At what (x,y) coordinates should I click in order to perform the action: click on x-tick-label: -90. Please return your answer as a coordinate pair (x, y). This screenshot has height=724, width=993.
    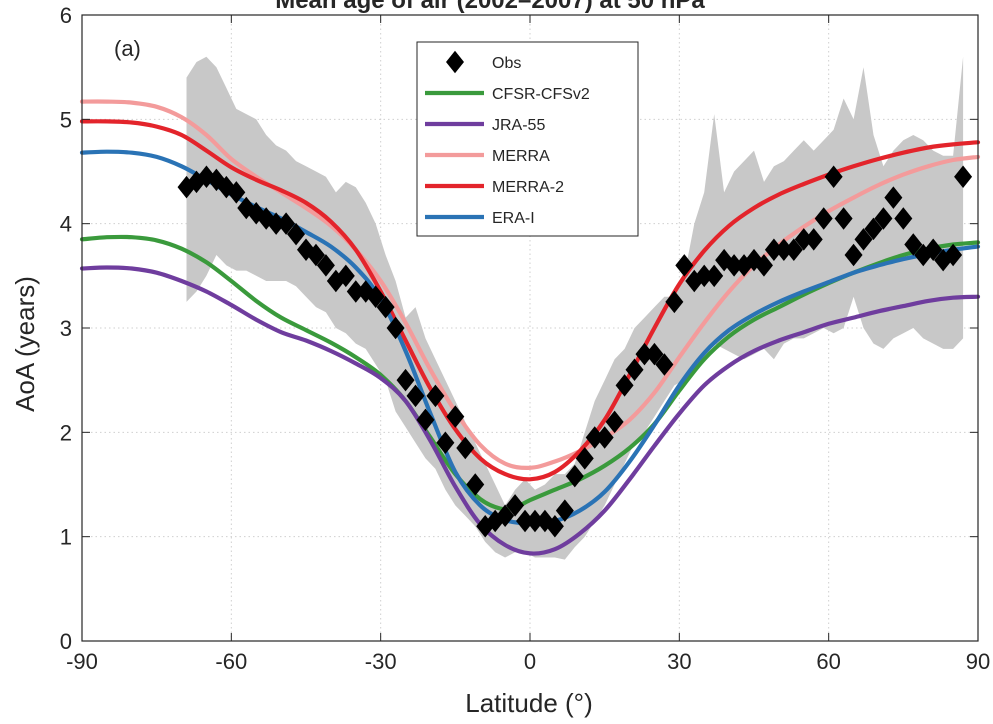
    Looking at the image, I should click on (82, 661).